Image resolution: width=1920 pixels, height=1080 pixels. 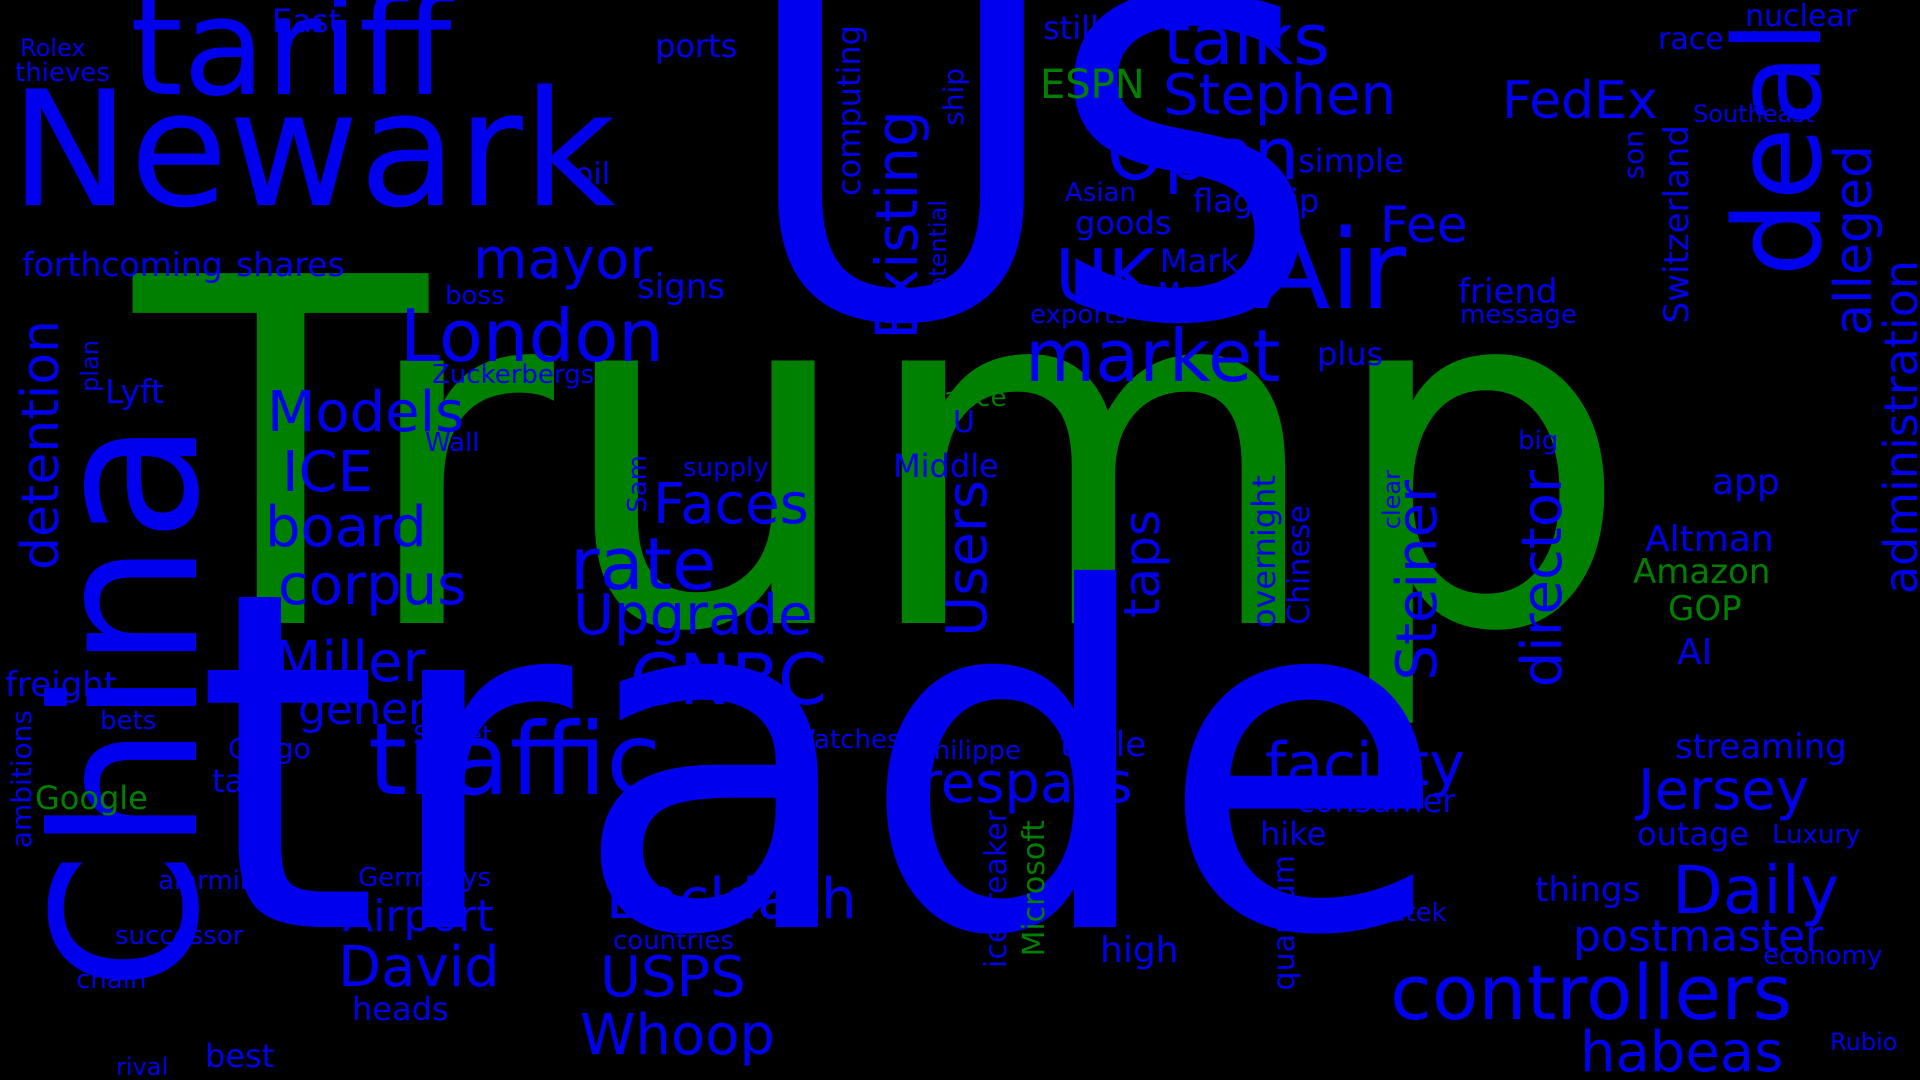 I want to click on word-trespass: trespass, so click(x=1015, y=783).